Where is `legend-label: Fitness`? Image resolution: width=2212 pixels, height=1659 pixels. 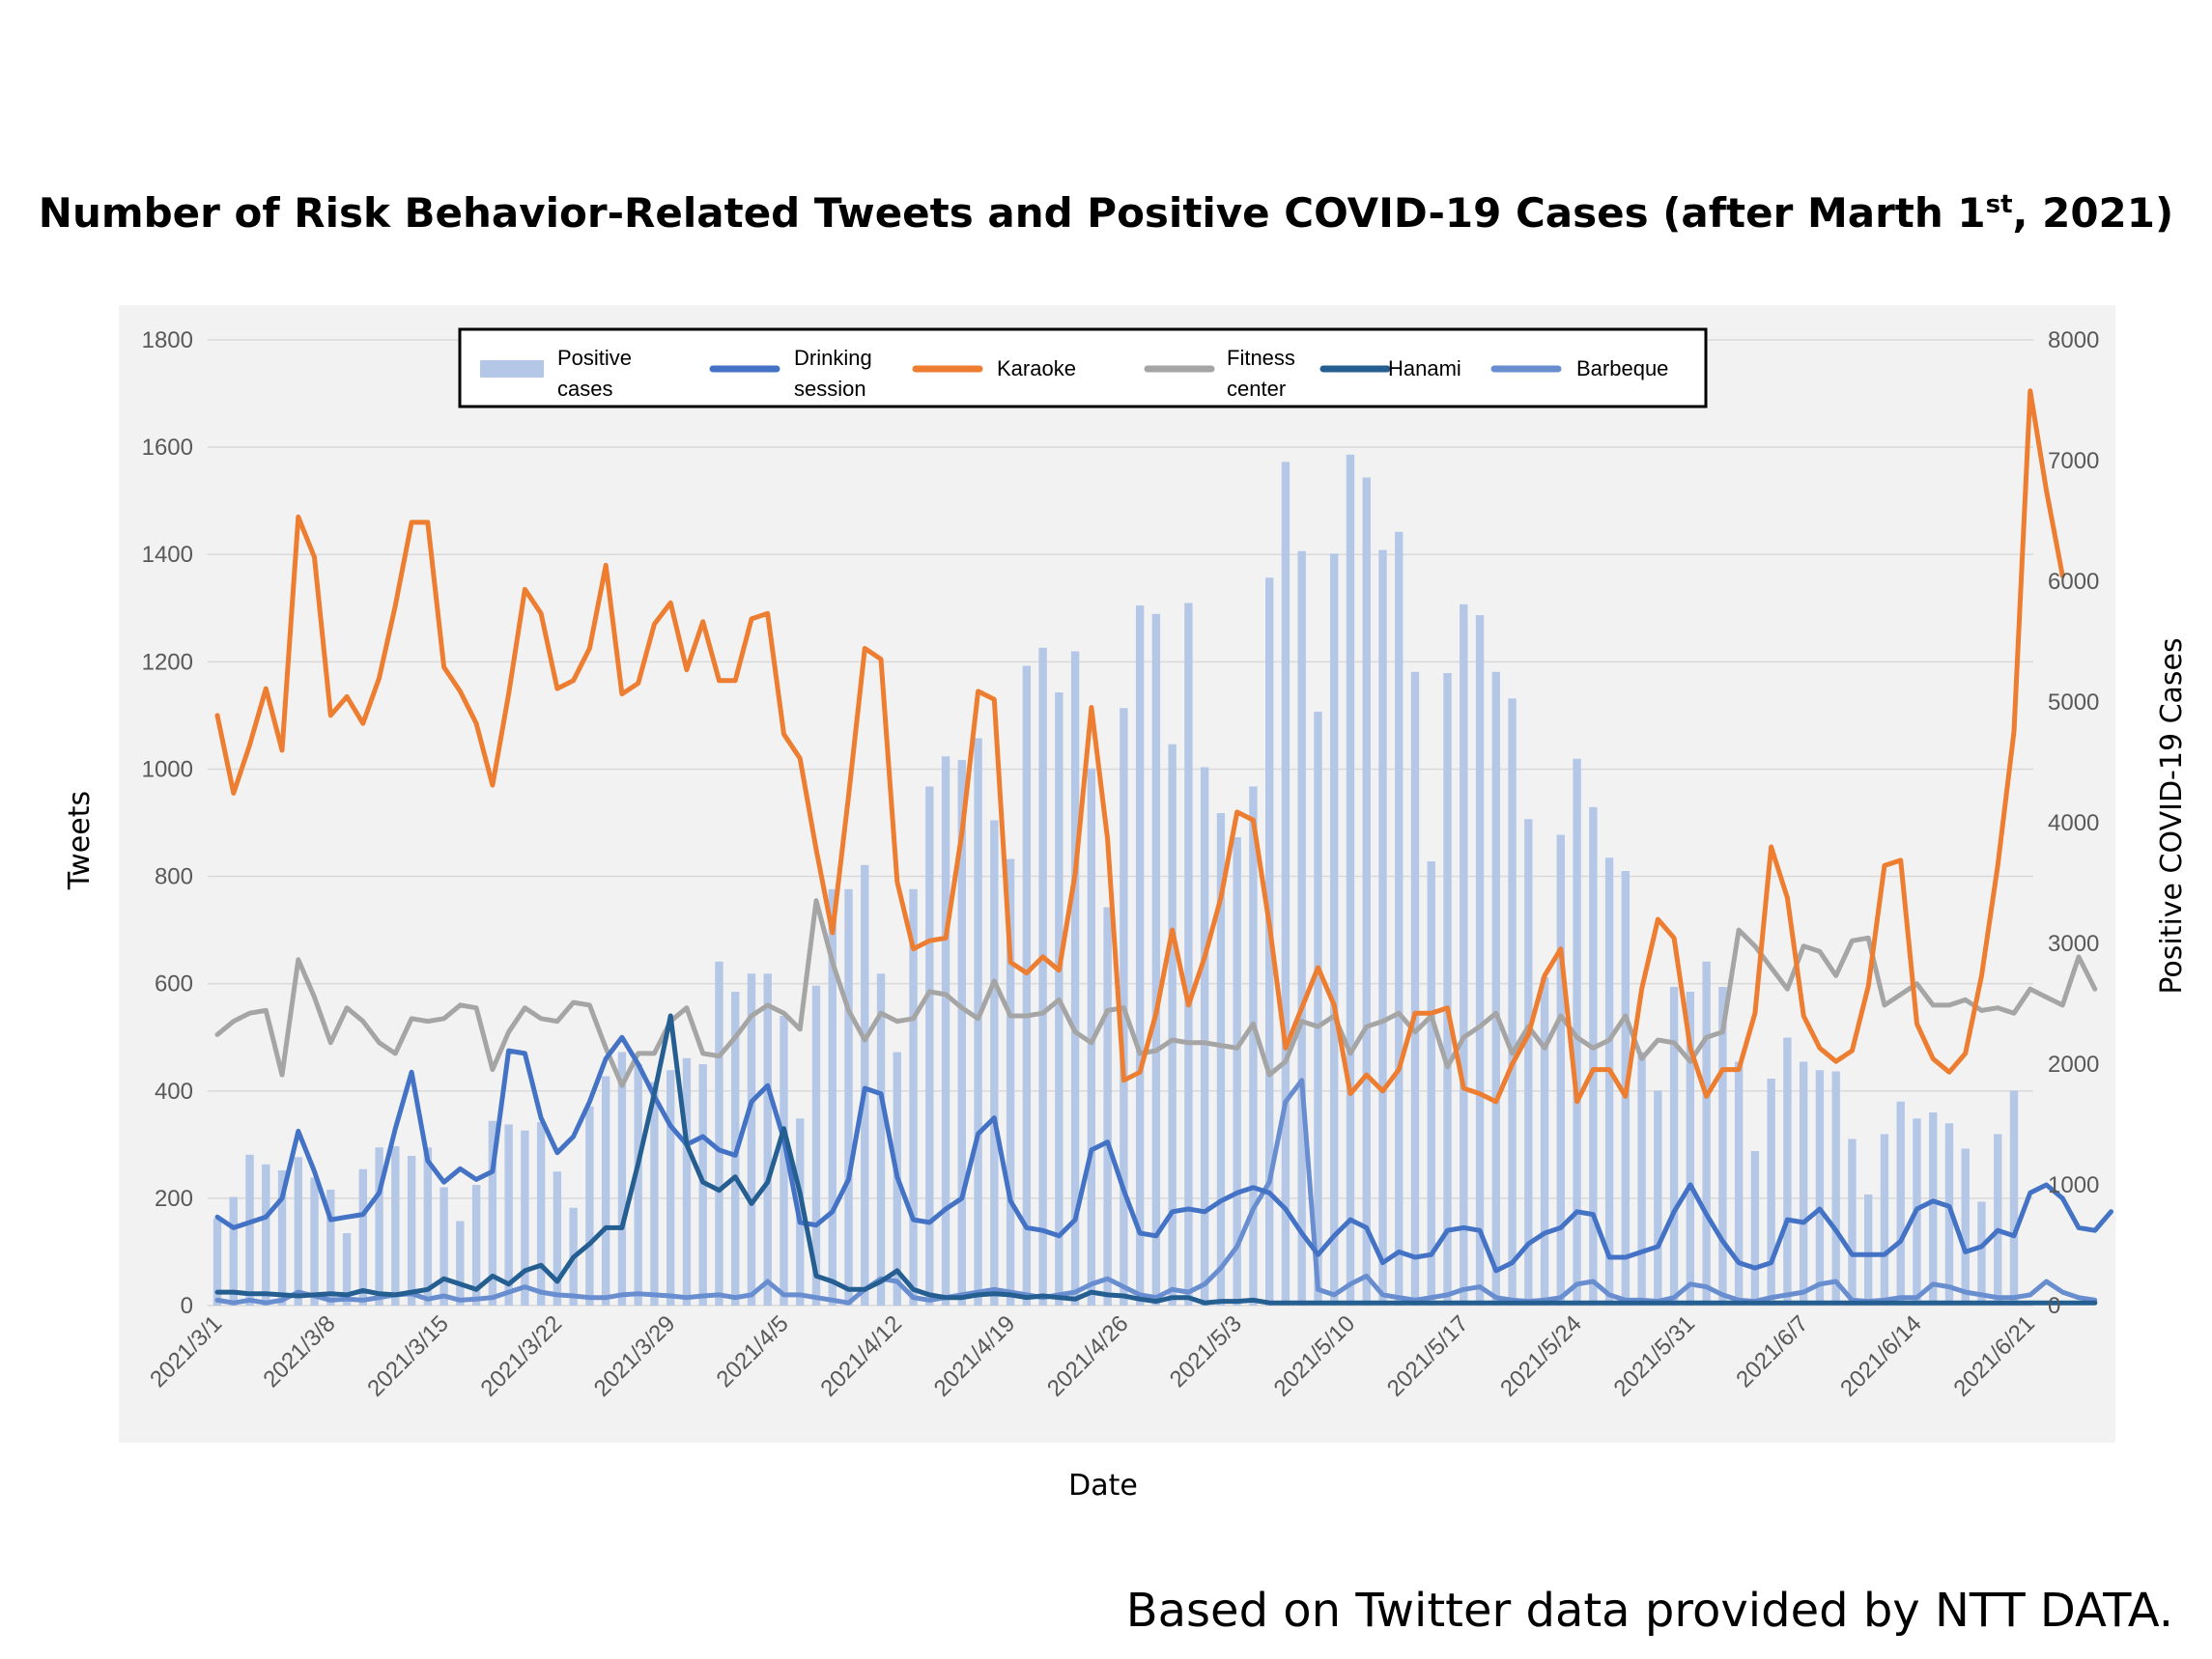 legend-label: Fitness is located at coordinates (1261, 358).